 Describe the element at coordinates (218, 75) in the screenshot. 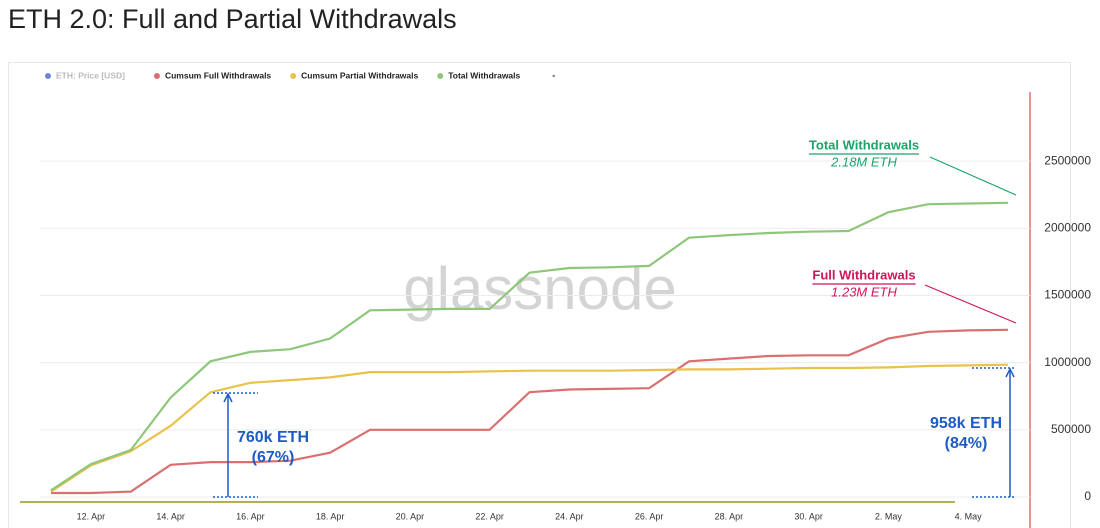

I see `legend-label: Cumsum Full Withdrawals` at that location.